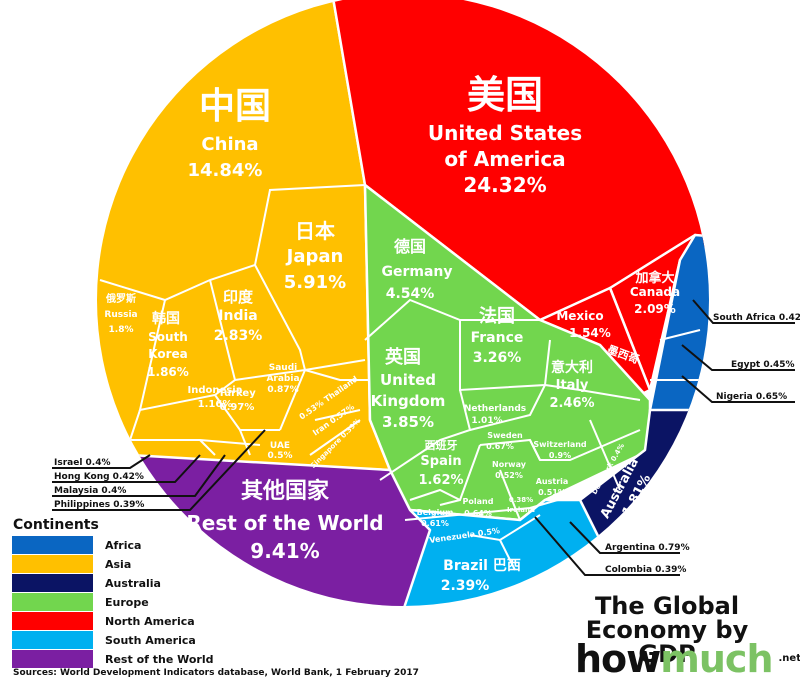 The width and height of the screenshot is (800, 686). Describe the element at coordinates (521, 510) in the screenshot. I see `ireland-label: Ireland` at that location.